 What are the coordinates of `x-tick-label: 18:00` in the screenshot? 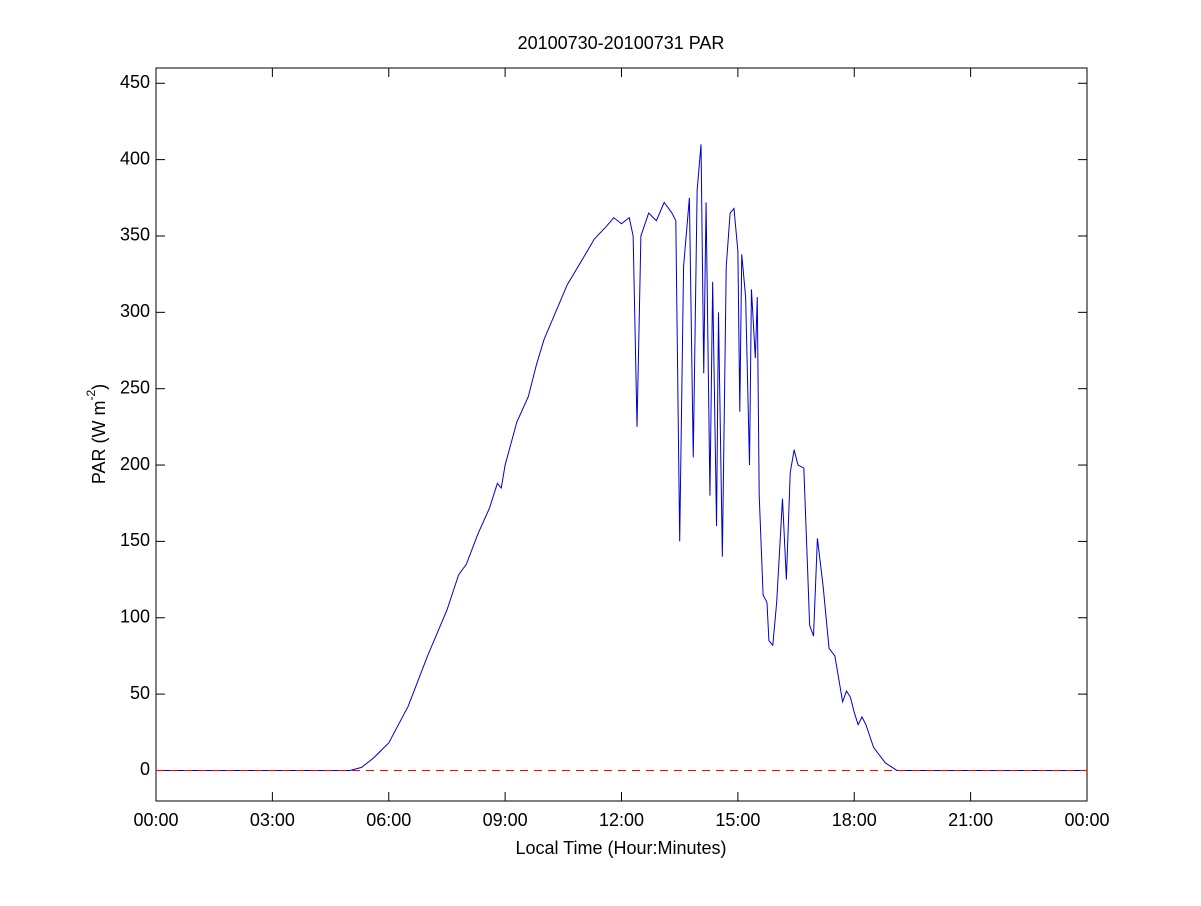 It's located at (854, 820).